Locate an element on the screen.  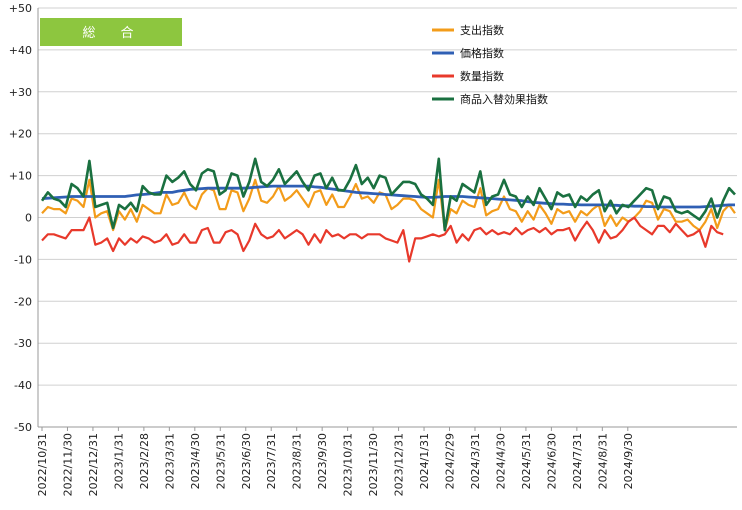
x-tick-label: 2024/5/31 is located at coordinates (526, 461).